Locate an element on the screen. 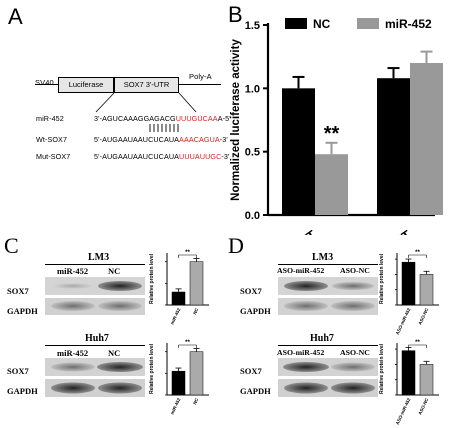  x-tick-label-mt: MT is located at coordinates (402, 231).